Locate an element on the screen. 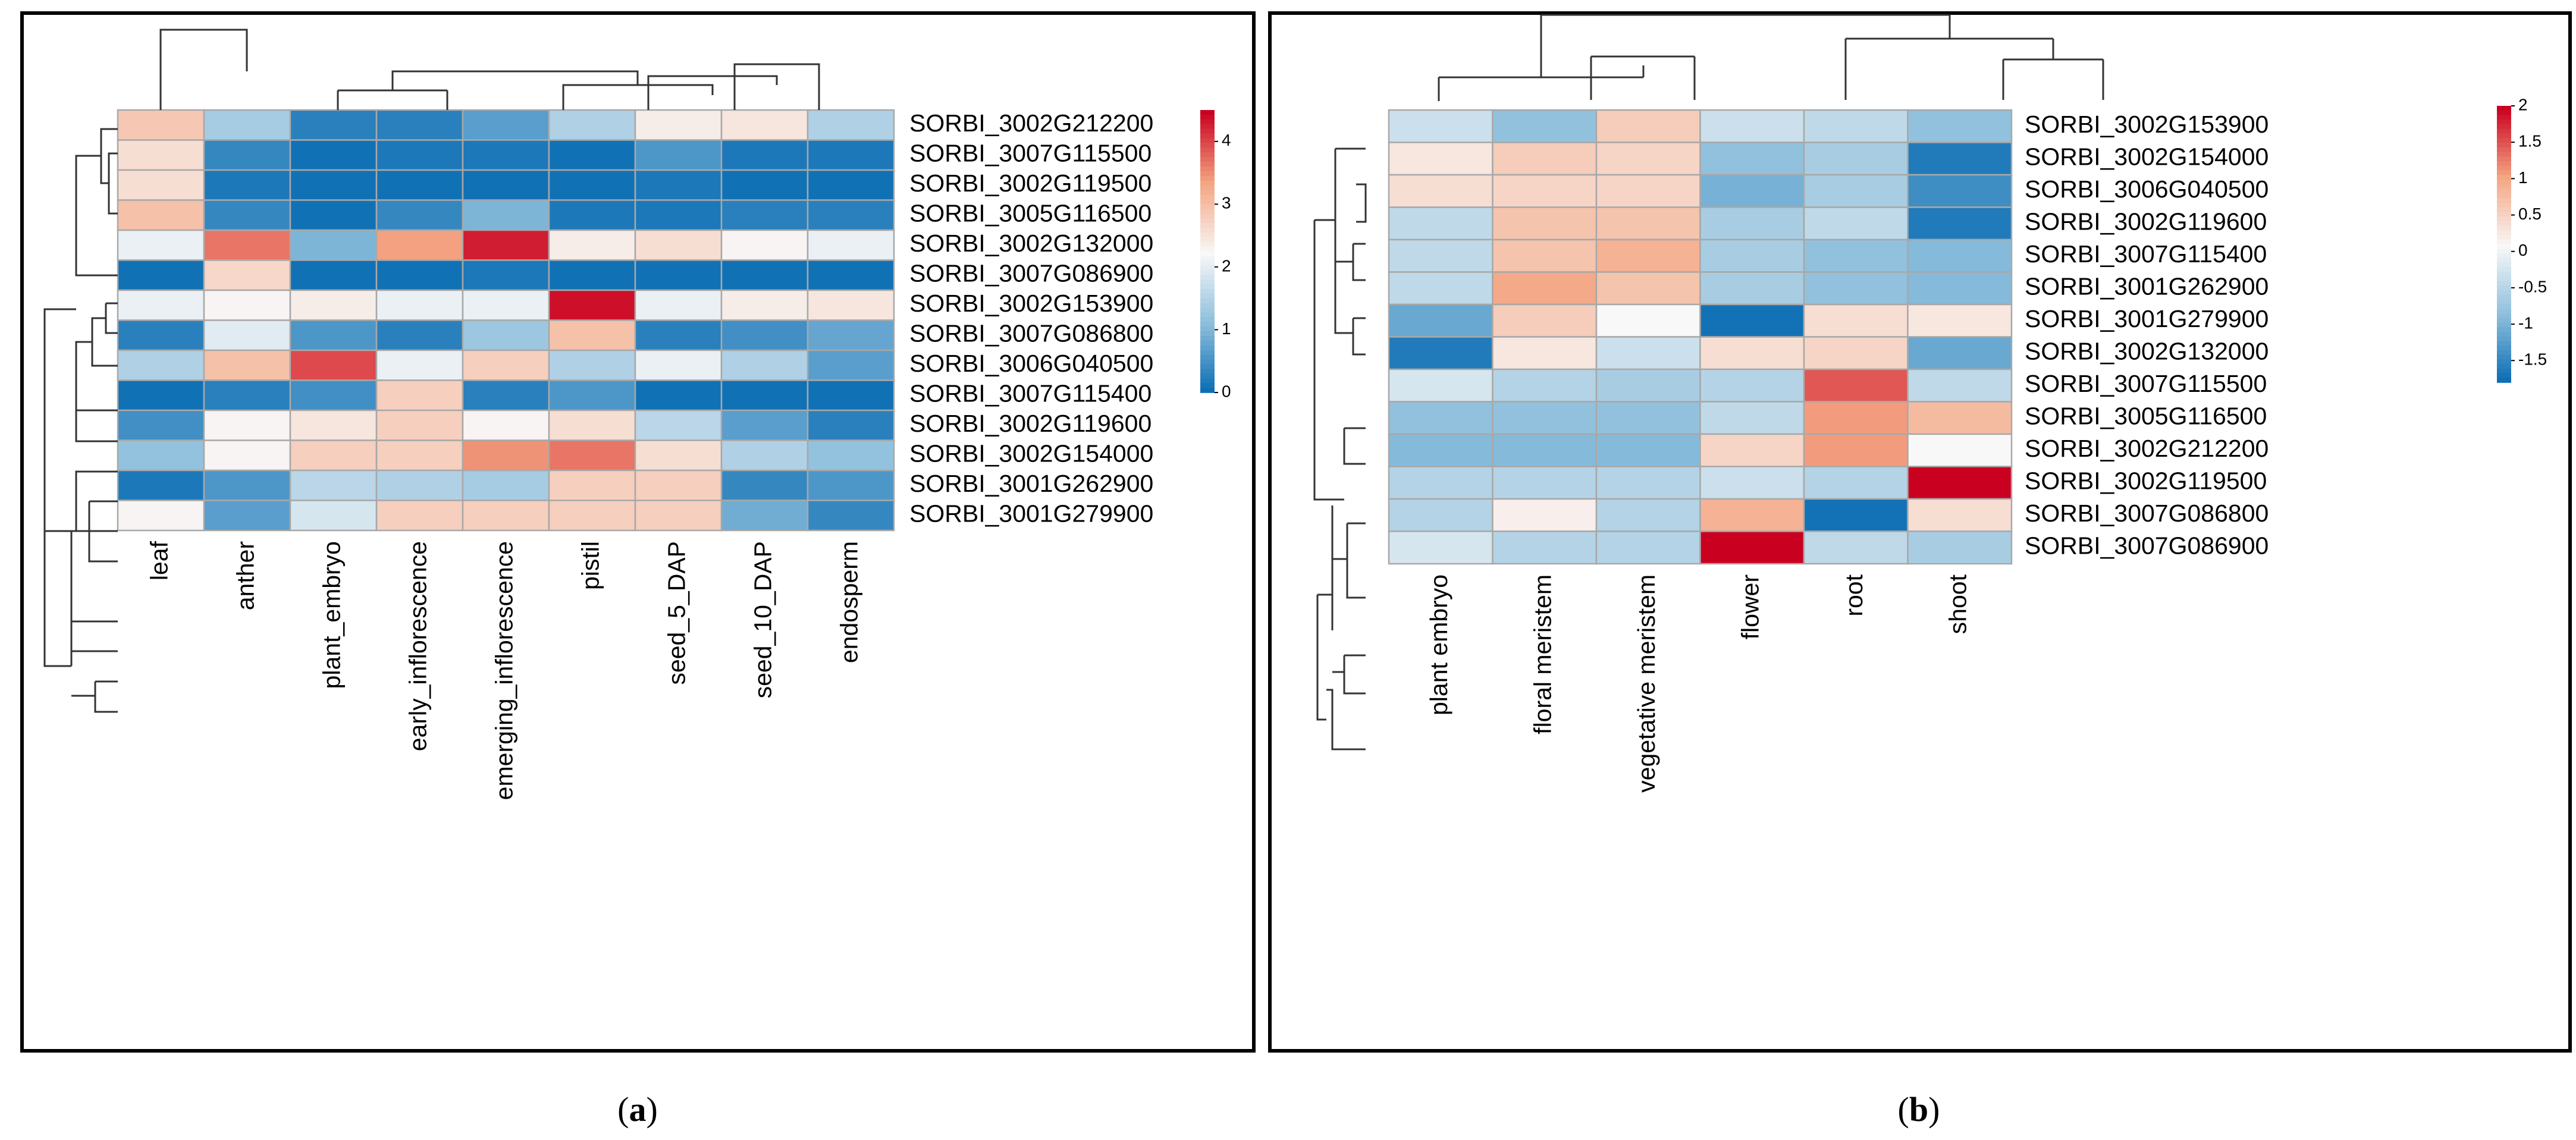 The width and height of the screenshot is (2576, 1140). legend-tick-label: 3 is located at coordinates (1226, 203).